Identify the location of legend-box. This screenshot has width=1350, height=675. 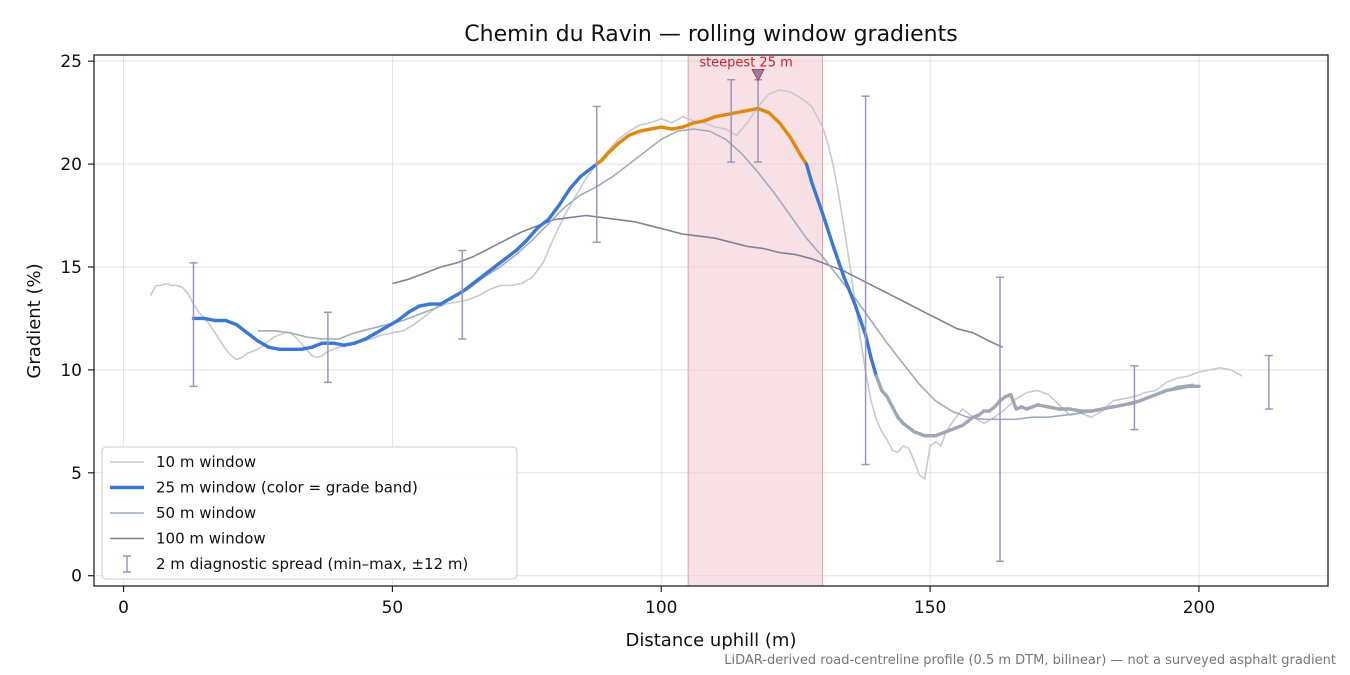
(309, 513).